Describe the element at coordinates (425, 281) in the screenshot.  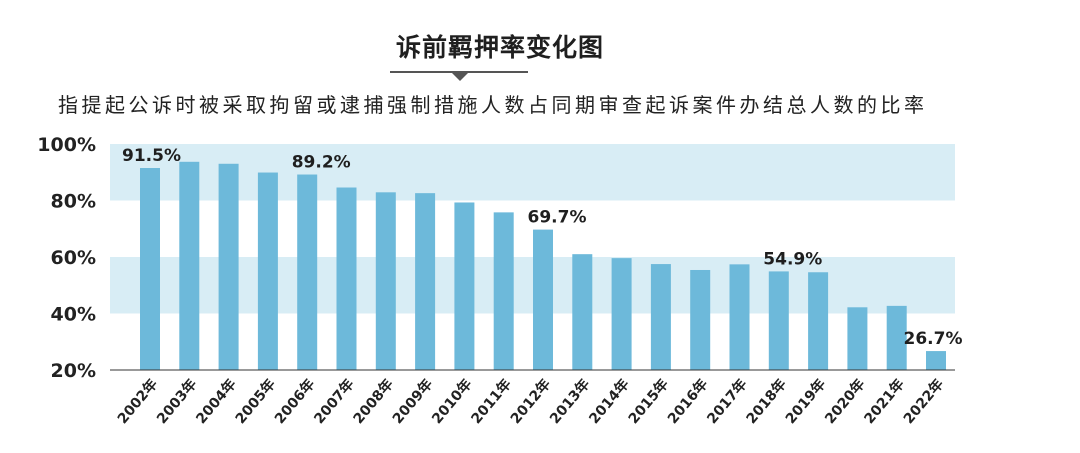
I see `bar-2009年` at that location.